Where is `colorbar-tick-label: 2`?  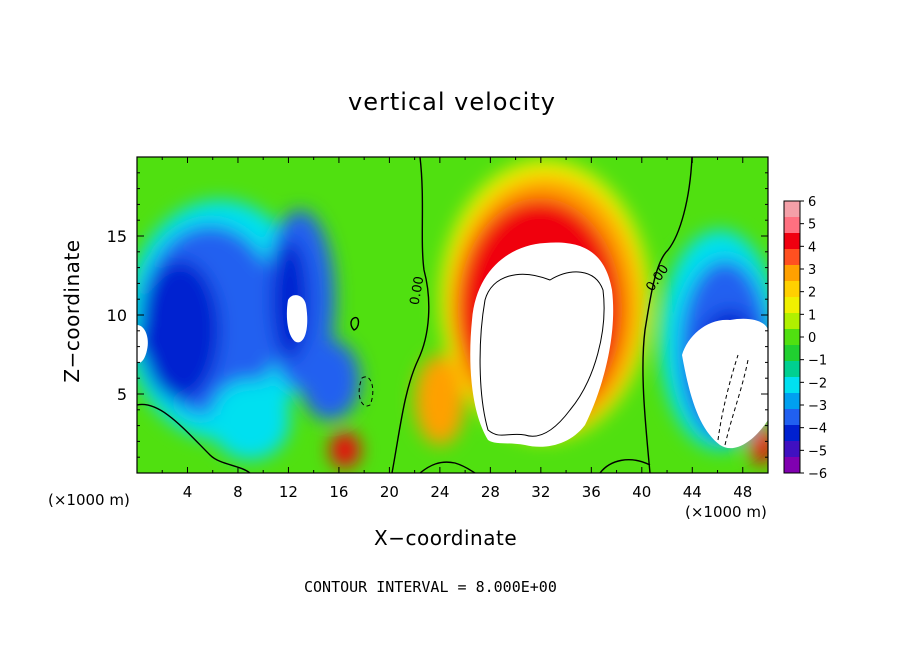 colorbar-tick-label: 2 is located at coordinates (812, 293).